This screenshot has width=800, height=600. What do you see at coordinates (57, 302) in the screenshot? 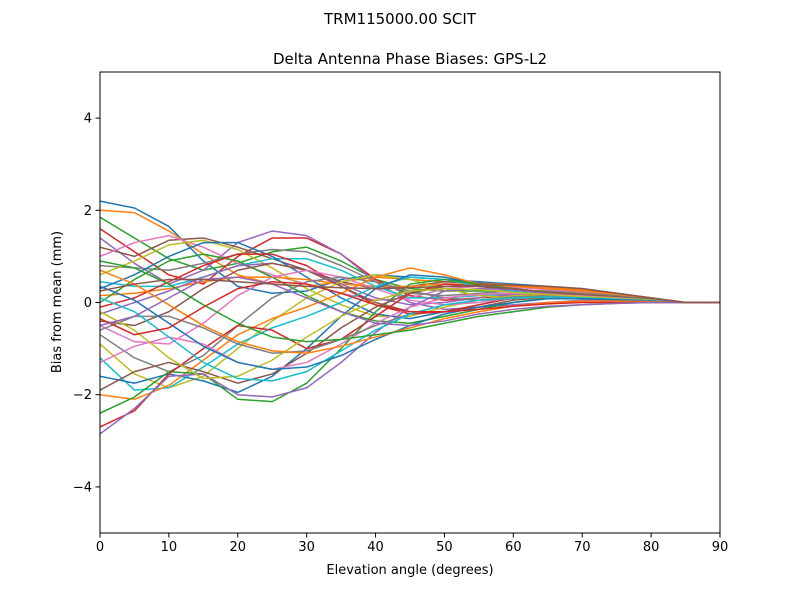
I see `y-axis-label: Bias from mean (mm)` at bounding box center [57, 302].